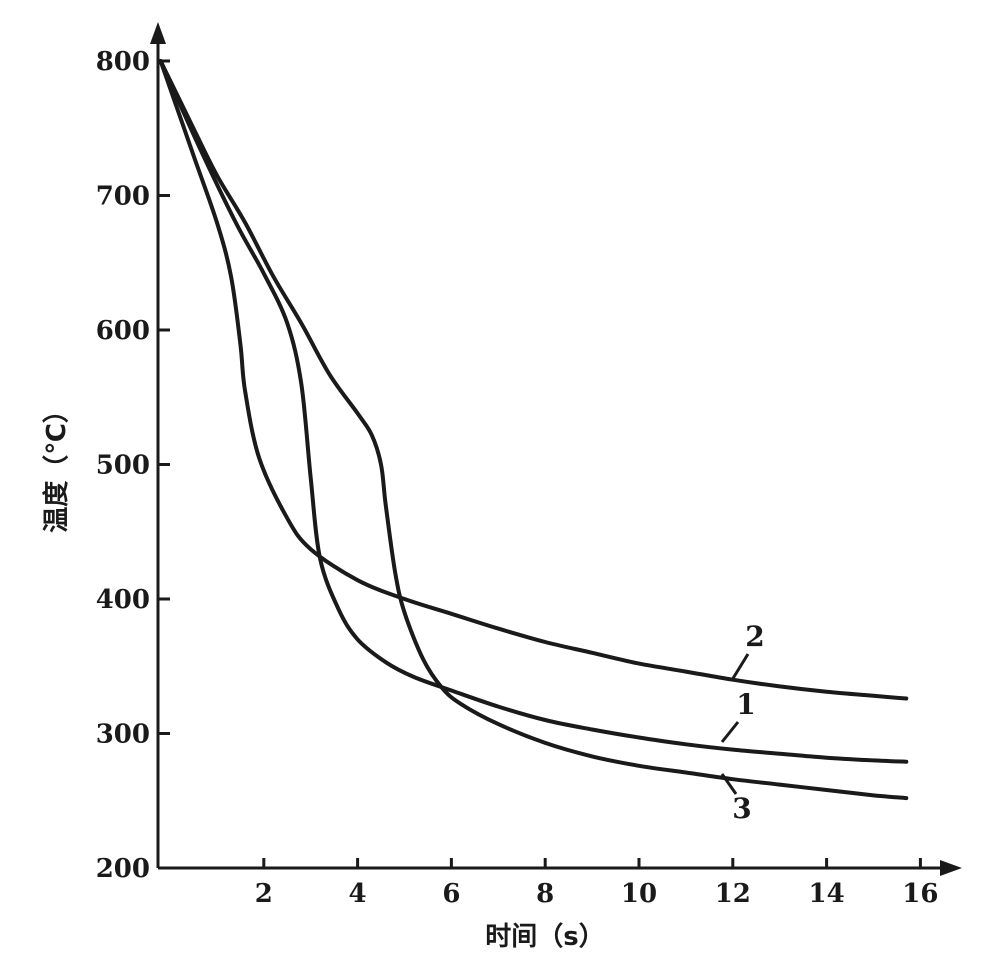 This screenshot has height=963, width=991. What do you see at coordinates (754, 636) in the screenshot?
I see `curve-label-2: 2` at bounding box center [754, 636].